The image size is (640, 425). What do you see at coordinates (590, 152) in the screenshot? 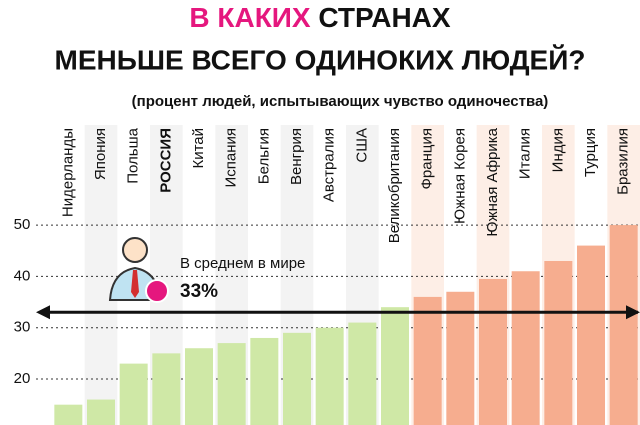
I see `x-category-label: Турция` at bounding box center [590, 152].